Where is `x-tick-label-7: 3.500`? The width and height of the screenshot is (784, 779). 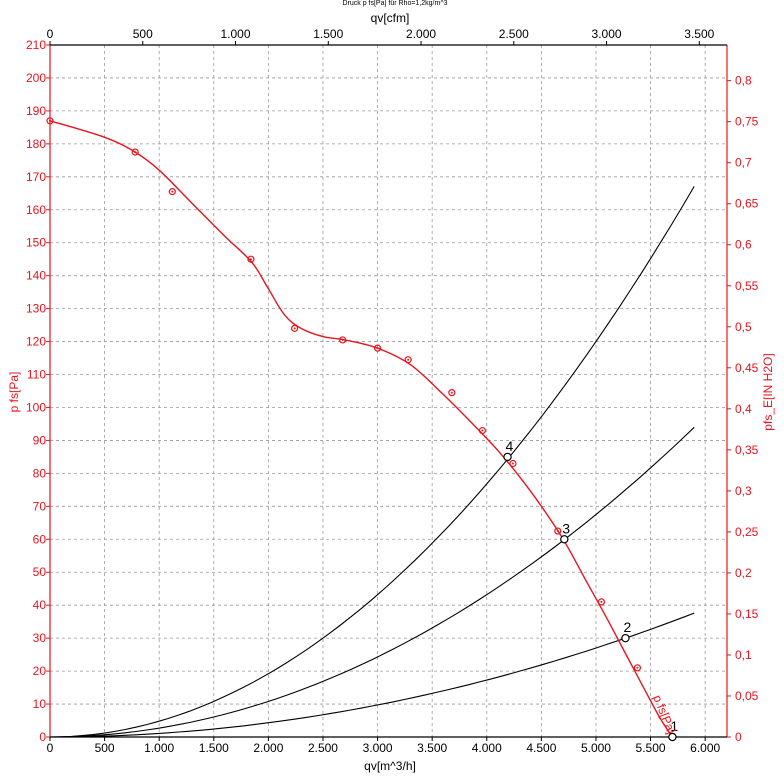 x-tick-label-7: 3.500 is located at coordinates (432, 748).